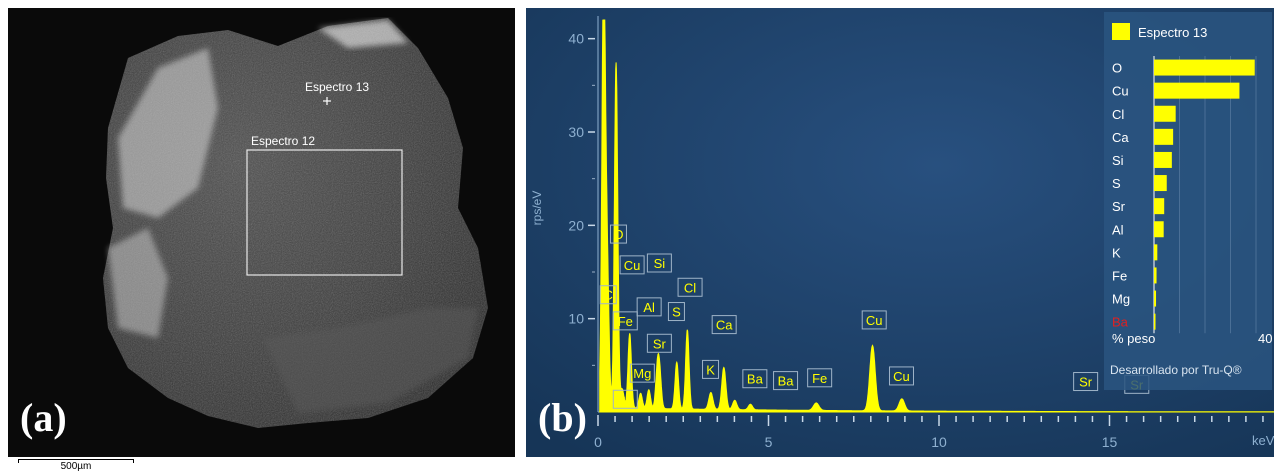 This screenshot has height=475, width=1276. Describe the element at coordinates (1176, 370) in the screenshot. I see `legend-credit: Desarrollado por Tru-Q®` at that location.